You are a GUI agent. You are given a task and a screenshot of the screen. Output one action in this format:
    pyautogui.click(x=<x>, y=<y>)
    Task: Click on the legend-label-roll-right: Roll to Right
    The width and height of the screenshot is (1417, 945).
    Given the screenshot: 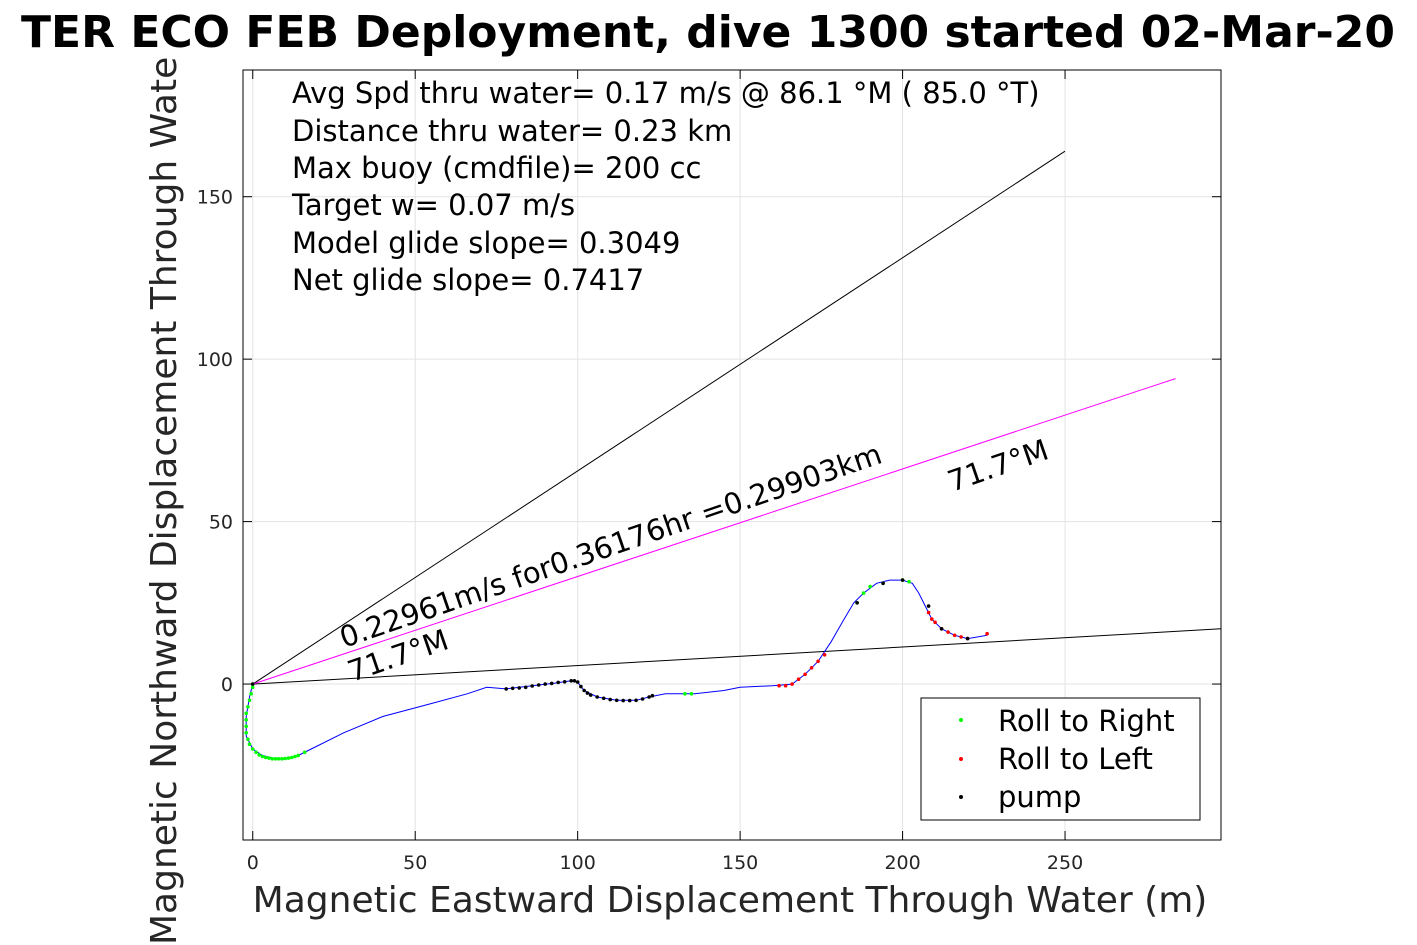 What is the action you would take?
    pyautogui.click(x=1086, y=721)
    